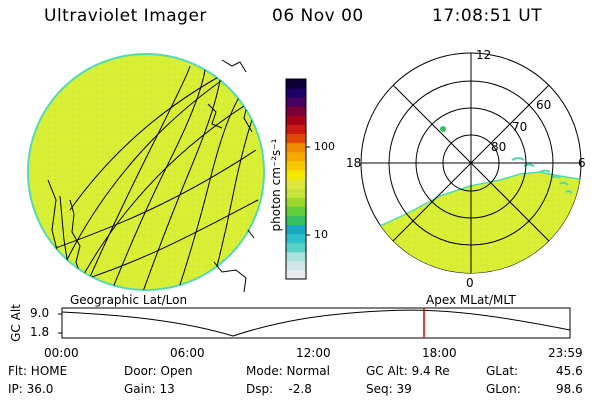 Image resolution: width=600 pixels, height=400 pixels. What do you see at coordinates (569, 371) in the screenshot?
I see `glat-value: 45.6` at bounding box center [569, 371].